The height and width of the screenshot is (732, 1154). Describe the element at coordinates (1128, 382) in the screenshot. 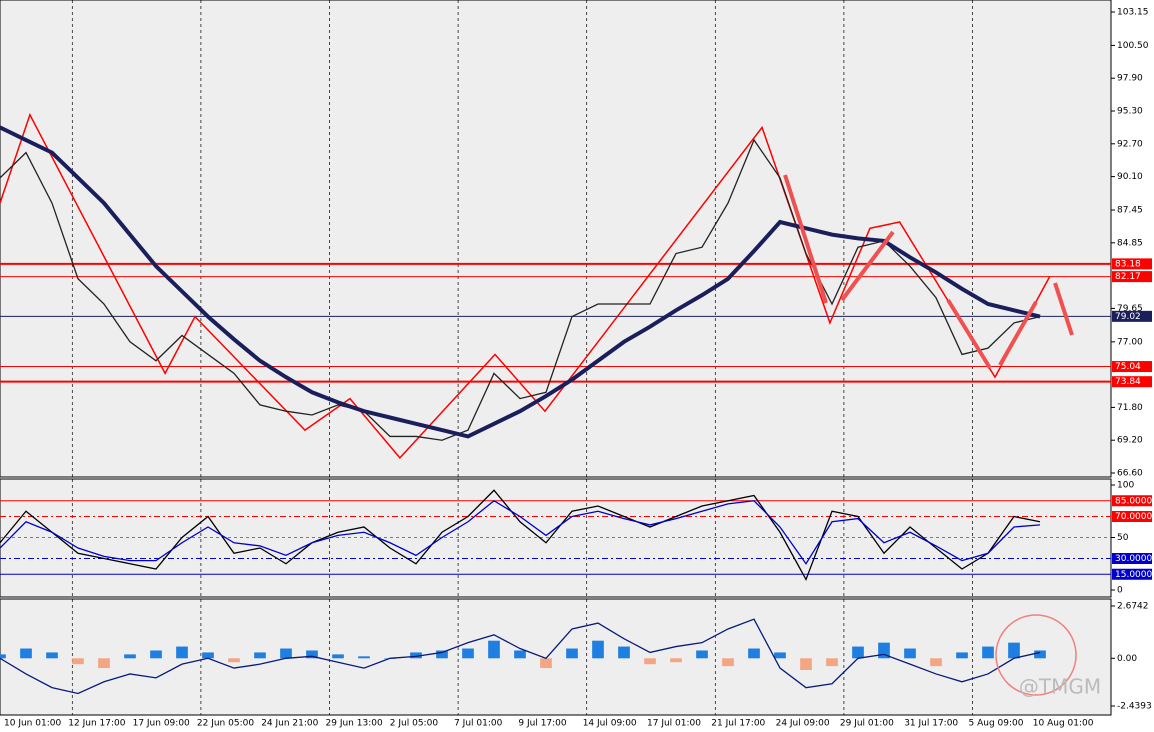

I see `level-label: 73.84` at that location.